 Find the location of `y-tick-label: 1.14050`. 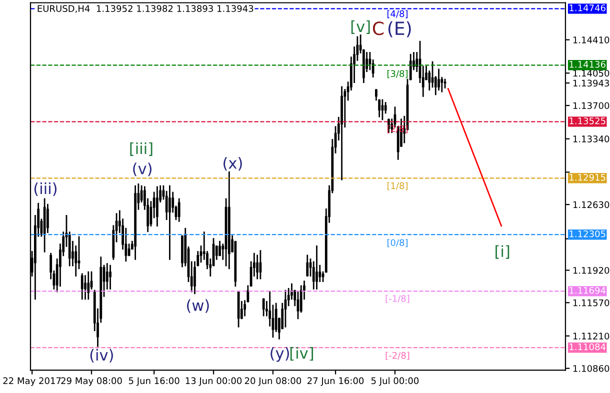

y-tick-label: 1.14050 is located at coordinates (591, 73).